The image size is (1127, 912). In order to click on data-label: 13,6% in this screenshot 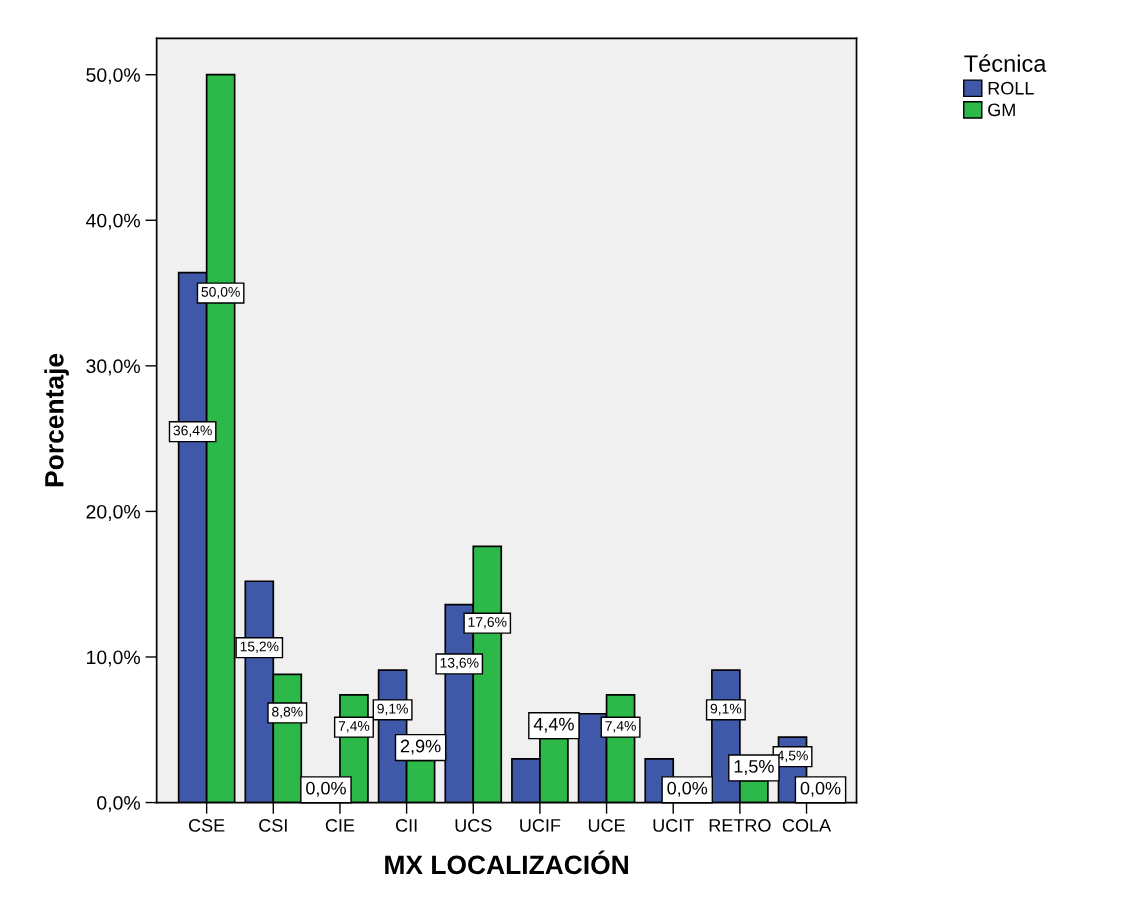, I will do `click(459, 663)`.